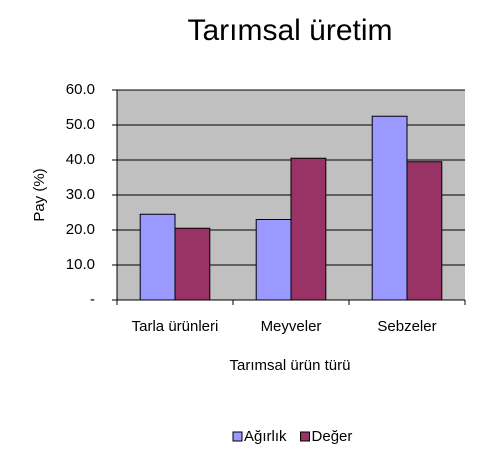 Image resolution: width=480 pixels, height=450 pixels. Describe the element at coordinates (291, 326) in the screenshot. I see `x-tick-label: Meyveler` at that location.